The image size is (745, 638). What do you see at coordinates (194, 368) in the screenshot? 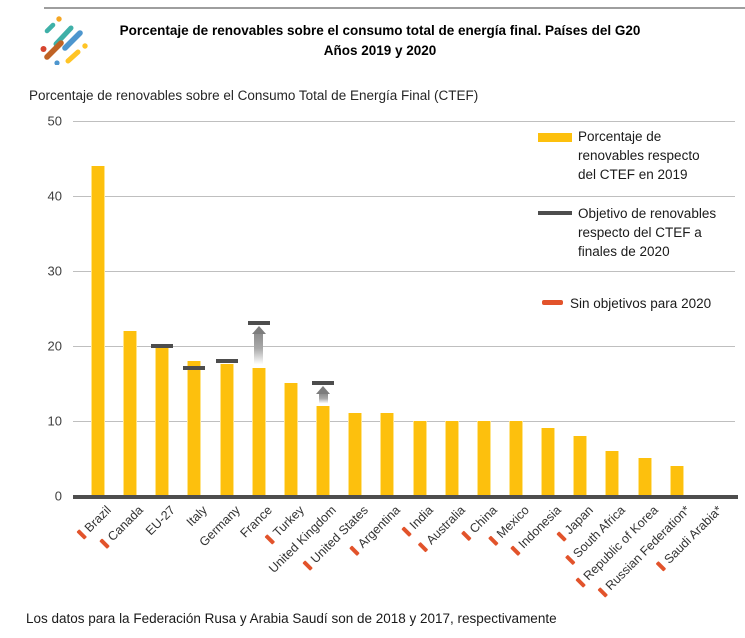
I see `target-line-italy` at bounding box center [194, 368].